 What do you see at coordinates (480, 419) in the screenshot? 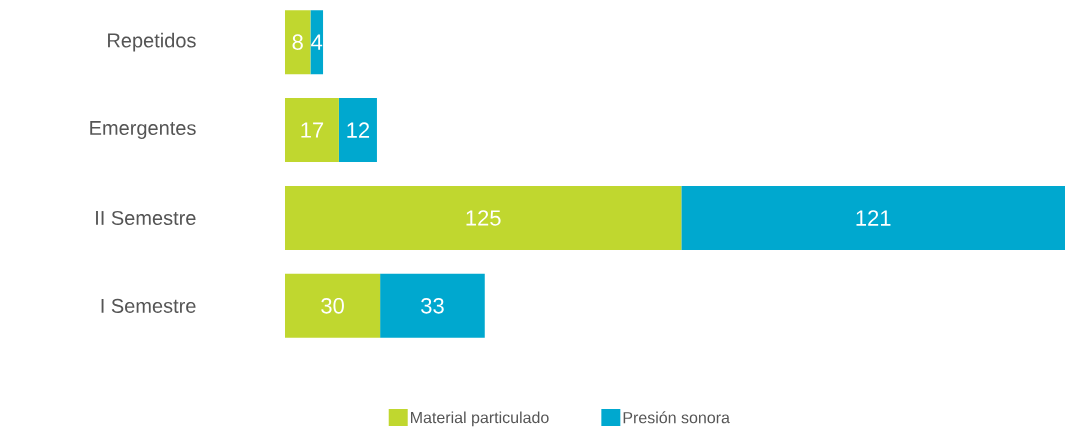
I see `legend-label: Material particulado` at bounding box center [480, 419].